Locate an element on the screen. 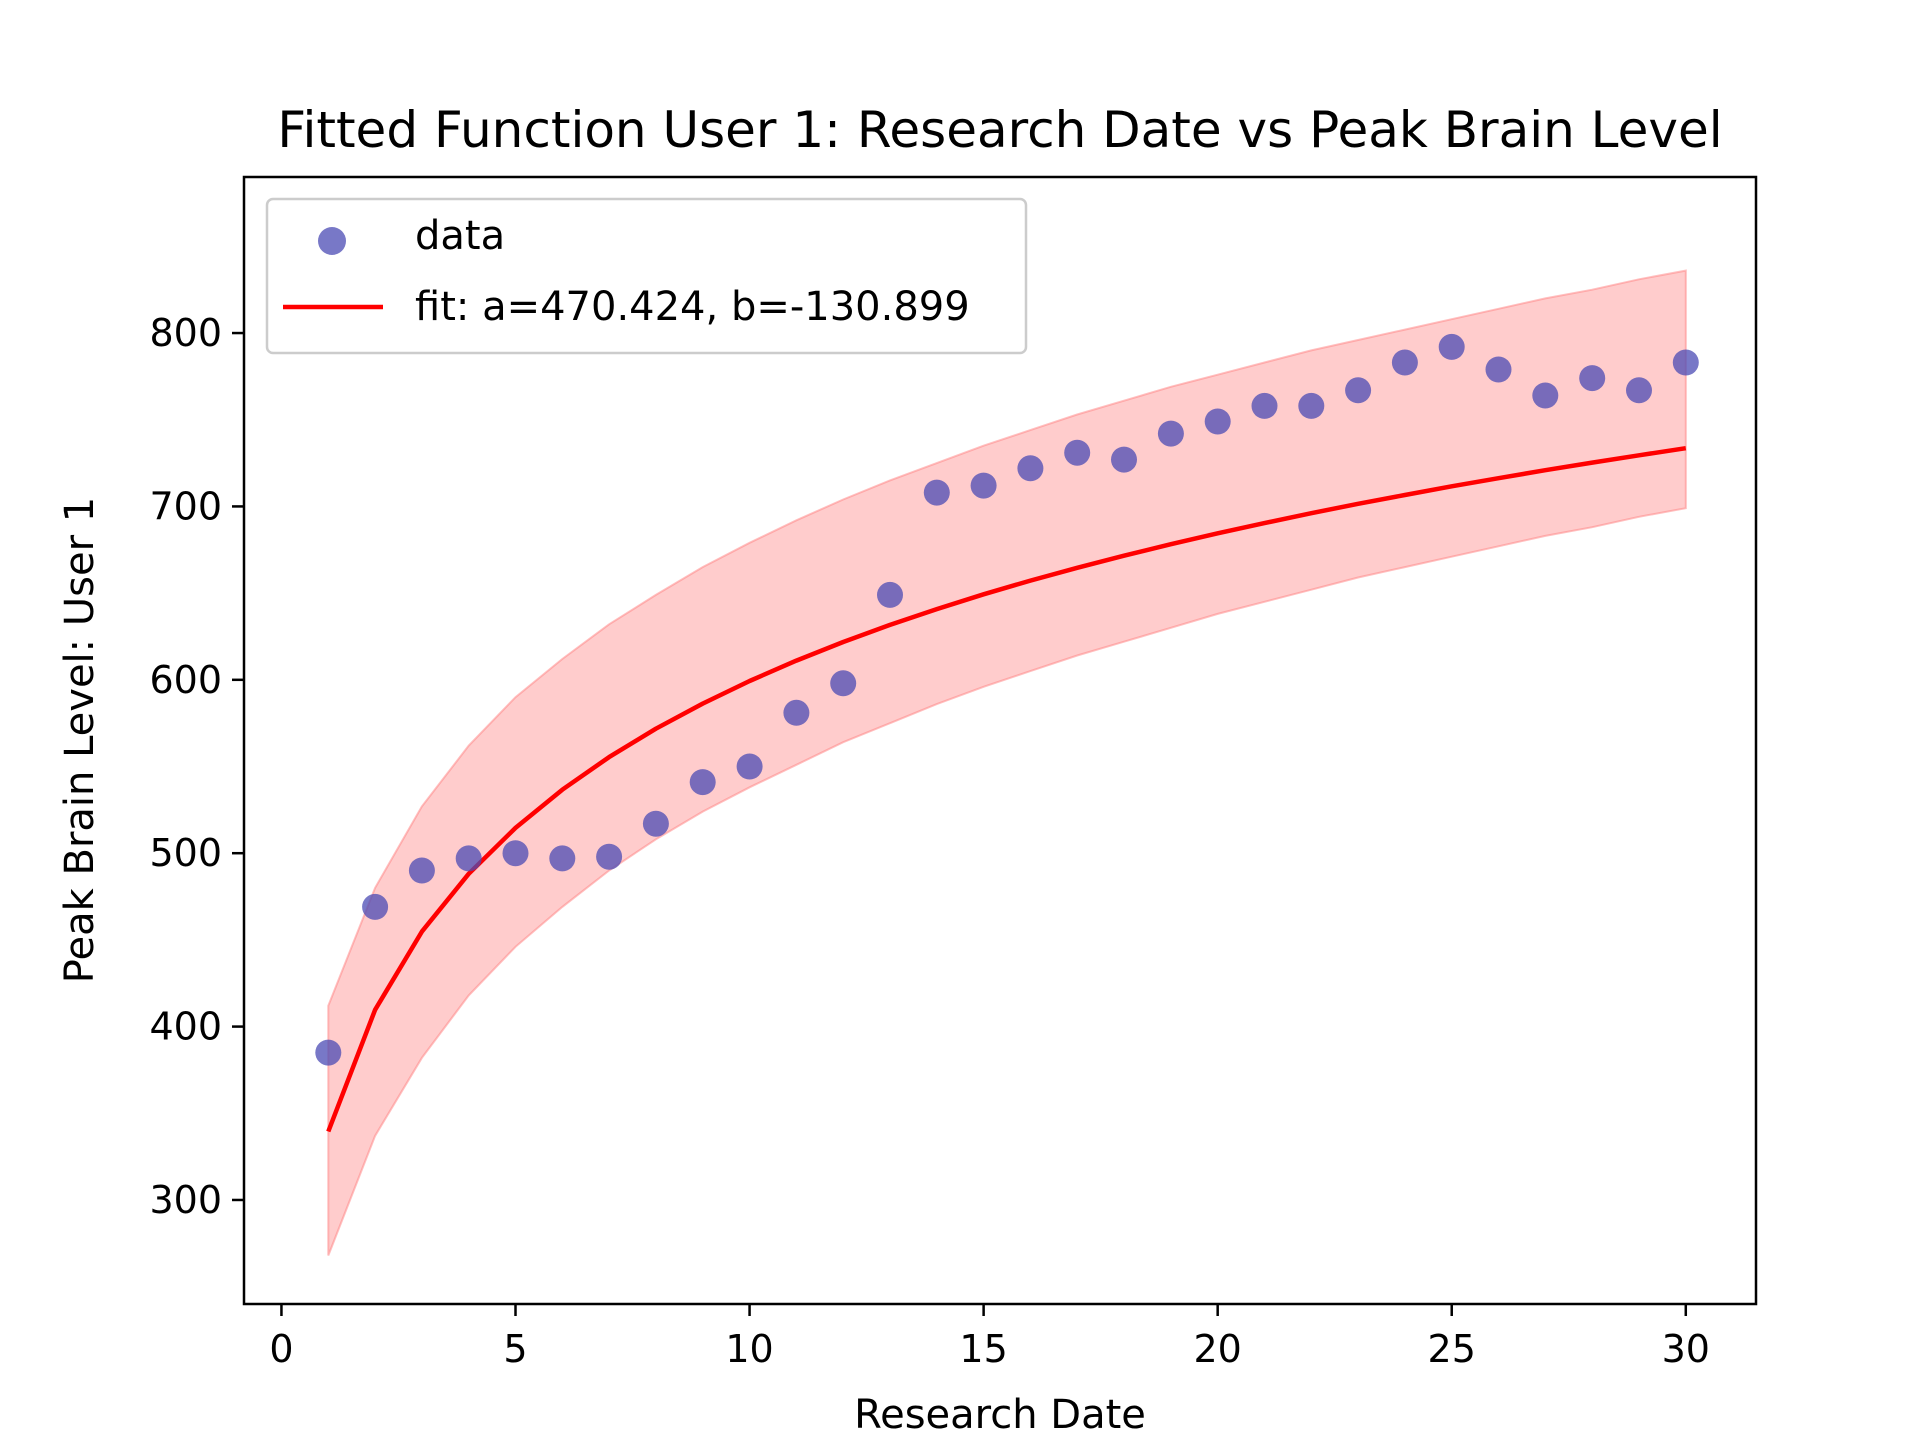 This screenshot has width=1920, height=1440. x-axis-ticks: 0 5 10 15 20 25 30 is located at coordinates (989, 1337).